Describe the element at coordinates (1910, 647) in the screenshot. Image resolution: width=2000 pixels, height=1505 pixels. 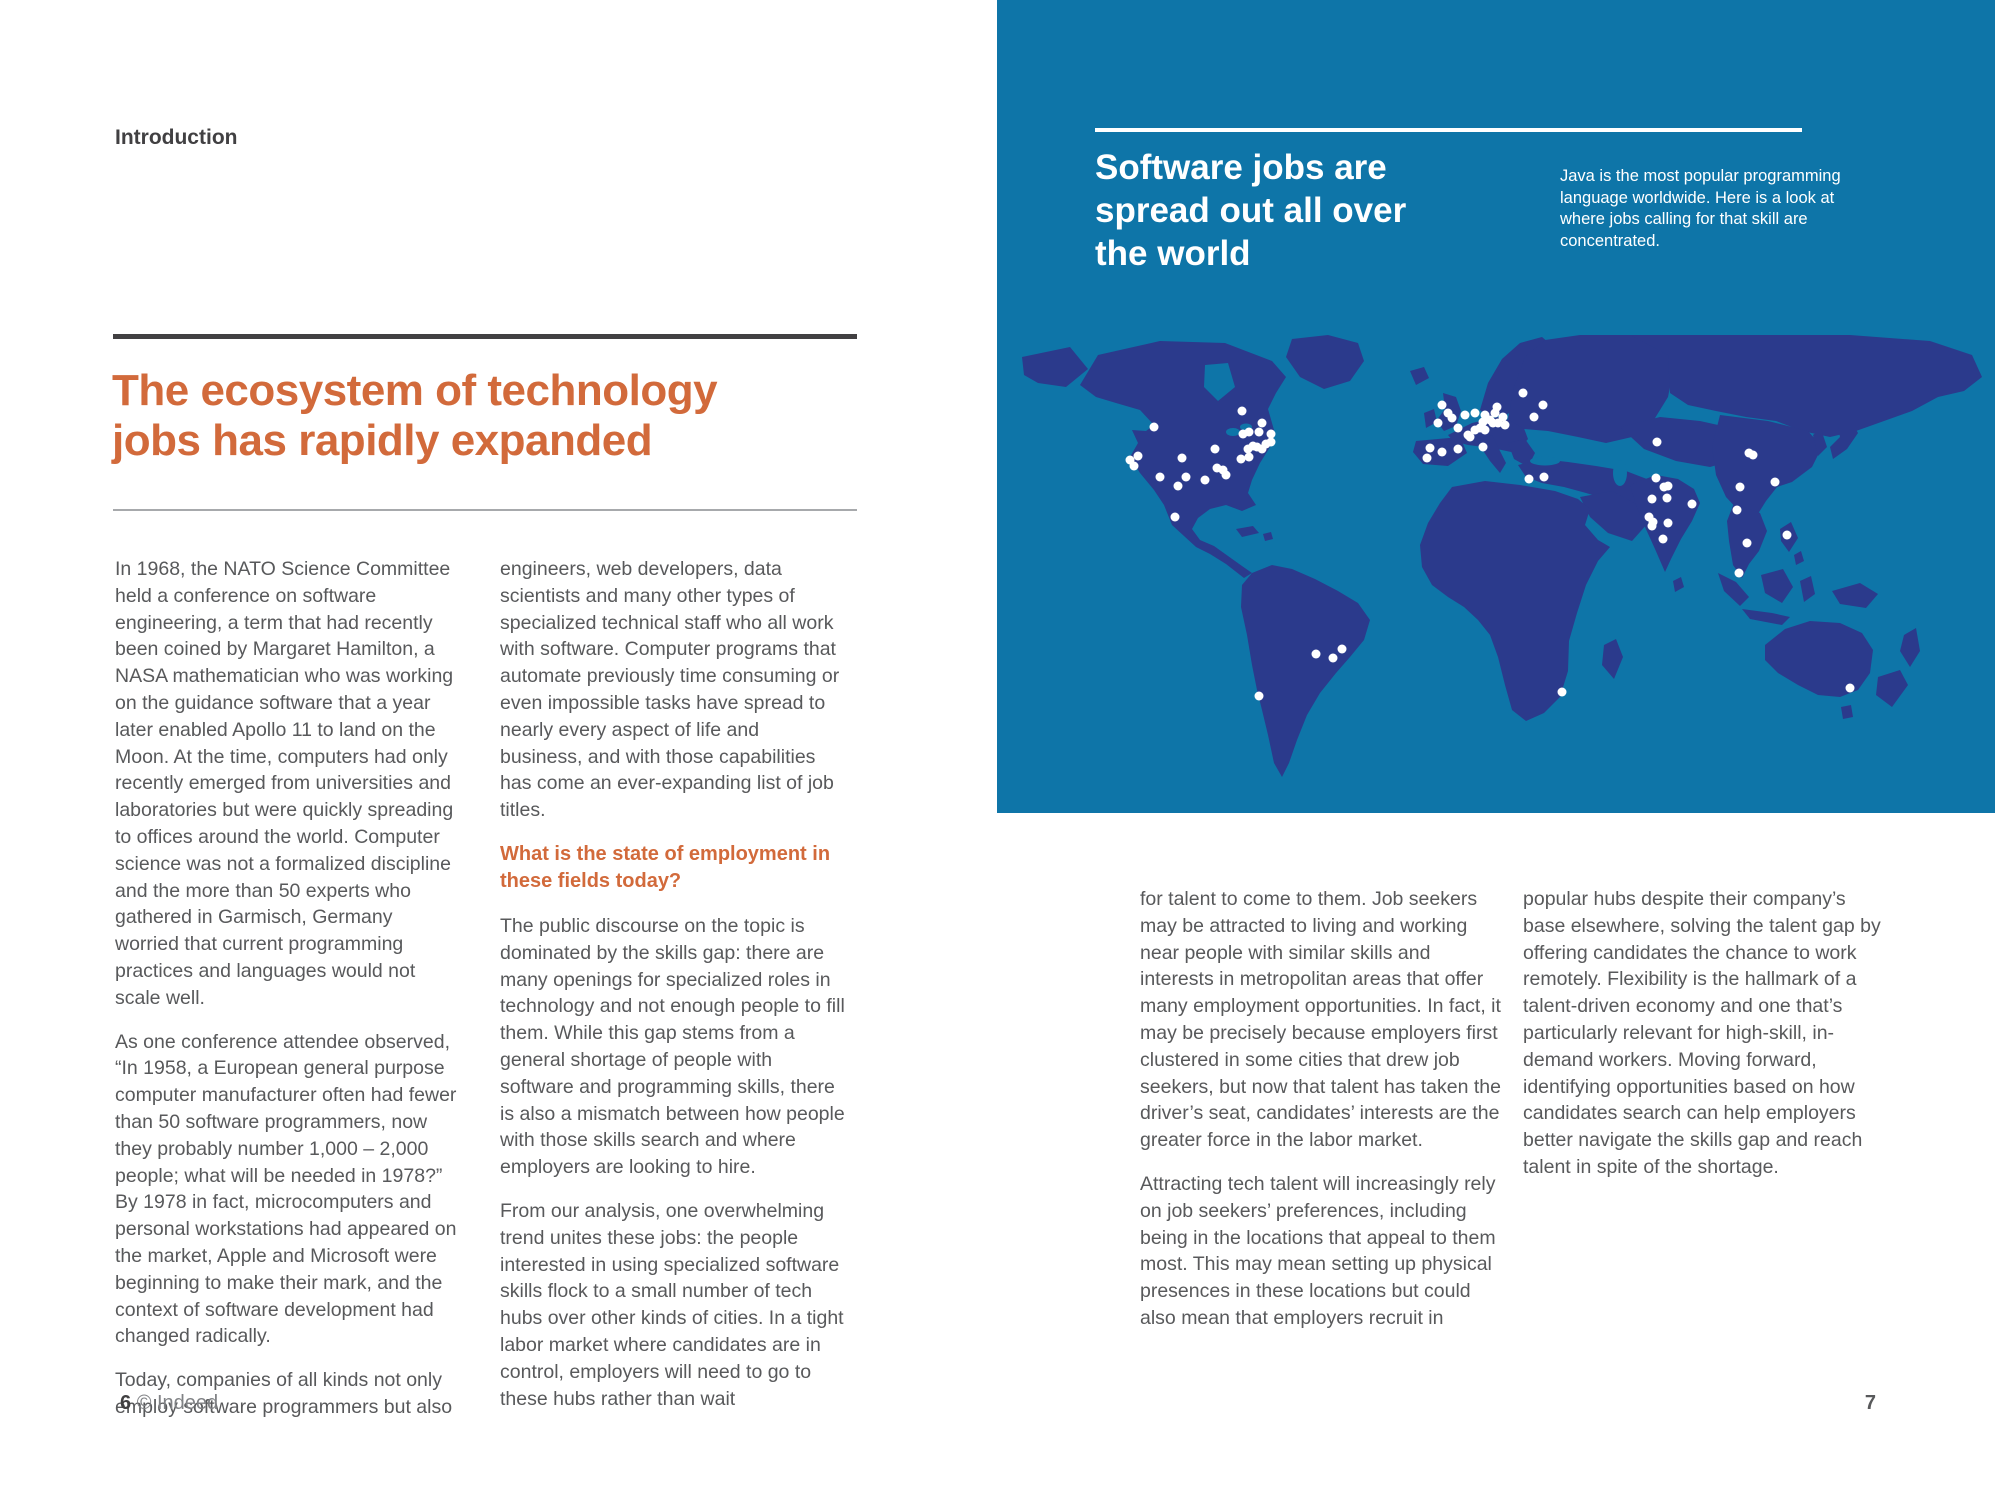
I see `new-zealand-north-landmass` at that location.